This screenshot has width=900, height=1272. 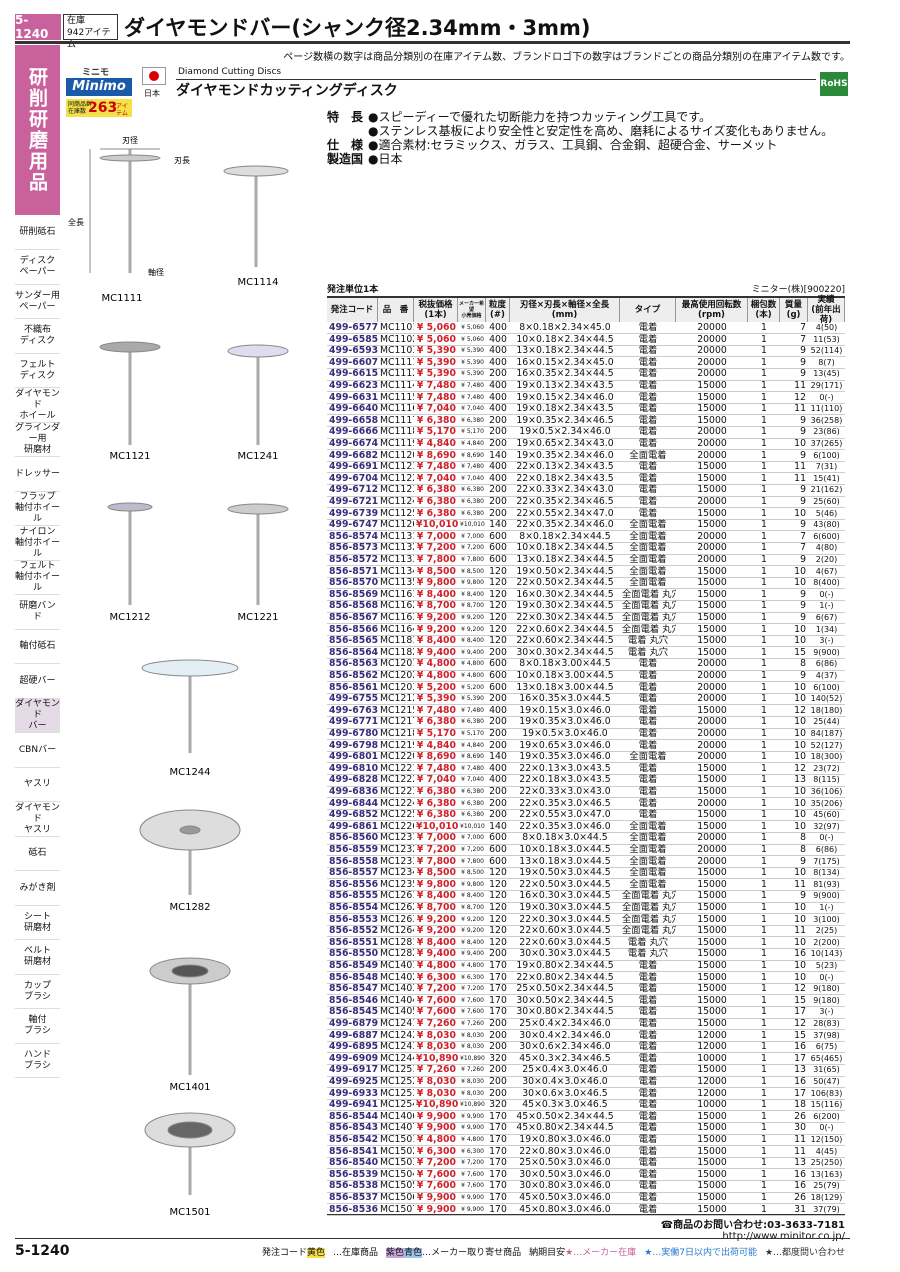 What do you see at coordinates (353, 501) in the screenshot?
I see `table-cell: 499-6721` at bounding box center [353, 501].